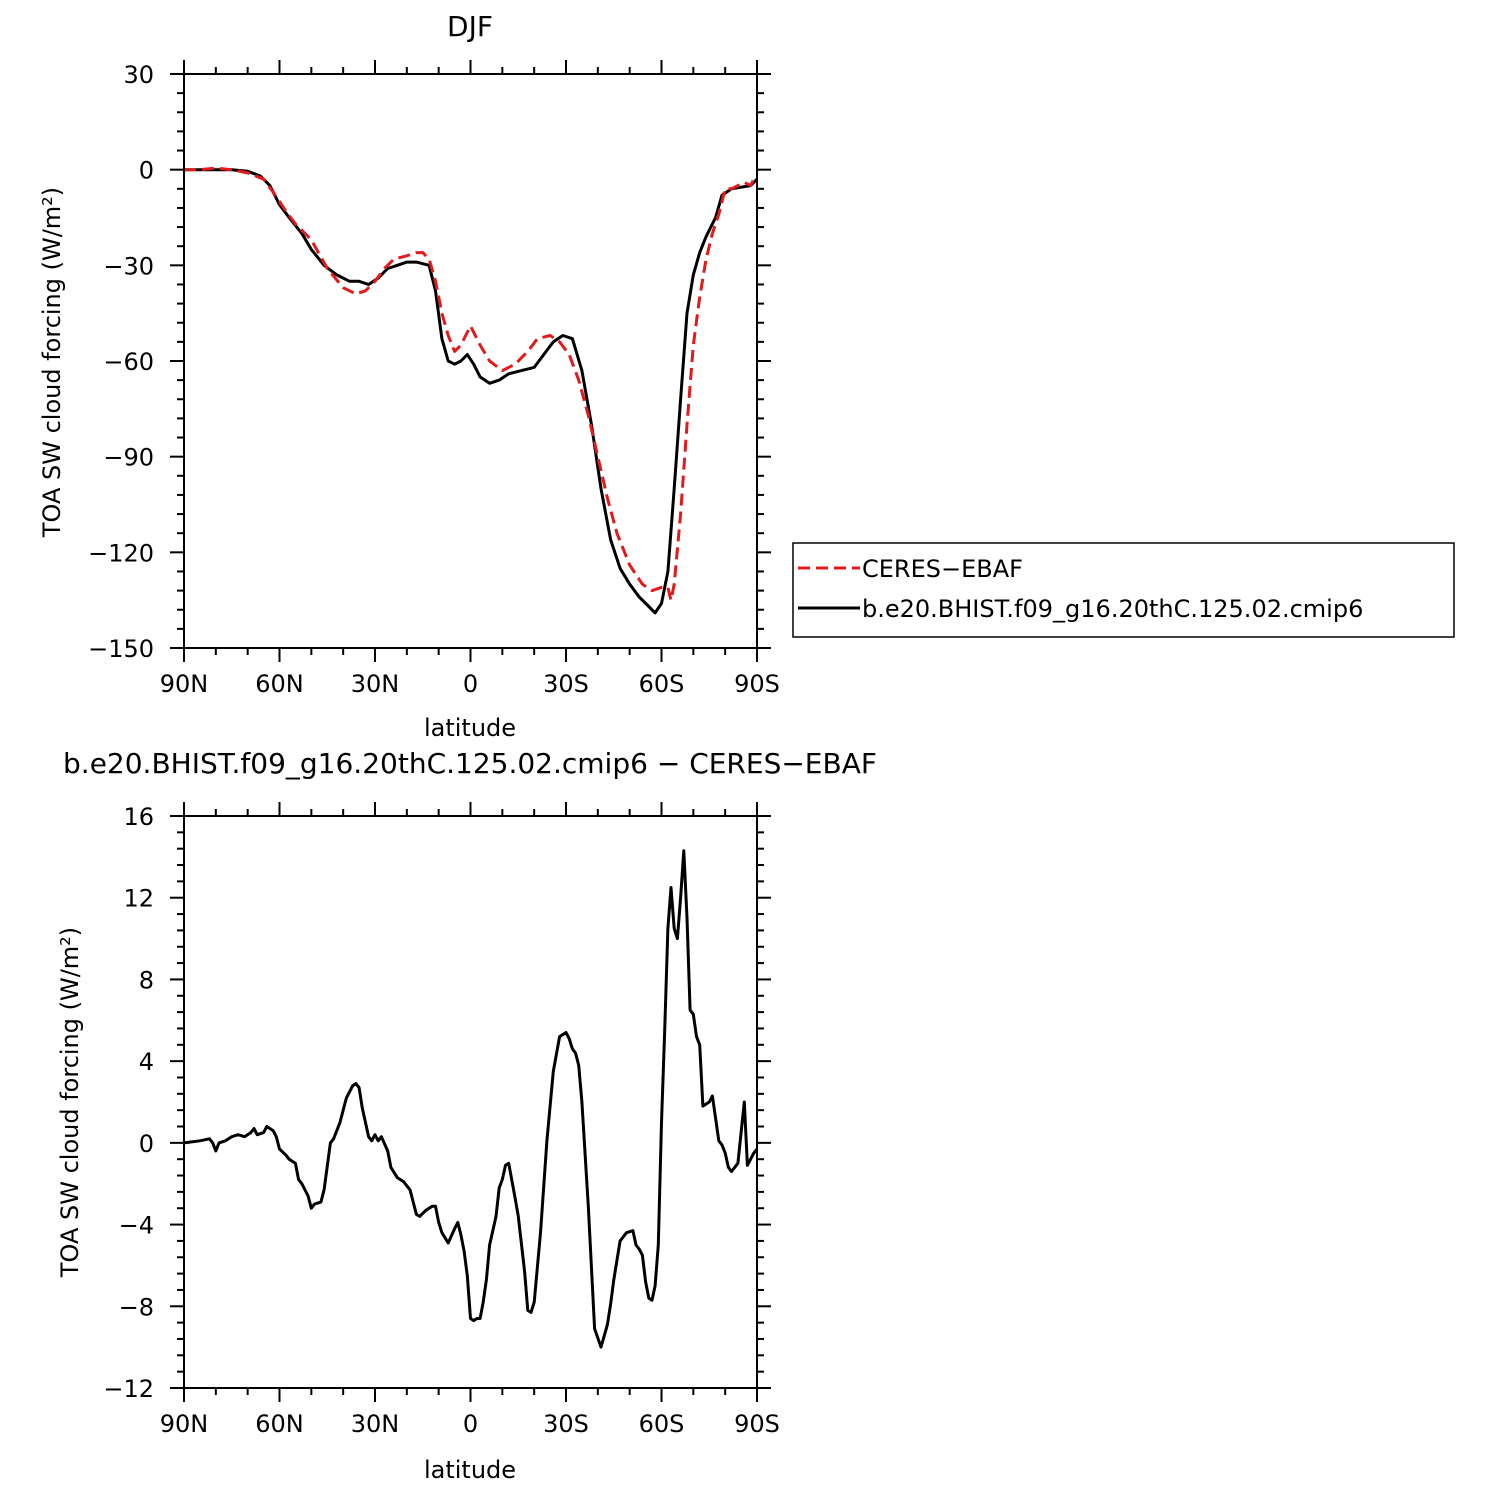 The height and width of the screenshot is (1491, 1491). What do you see at coordinates (470, 384) in the screenshot?
I see `series-line-ceres-ebaf` at bounding box center [470, 384].